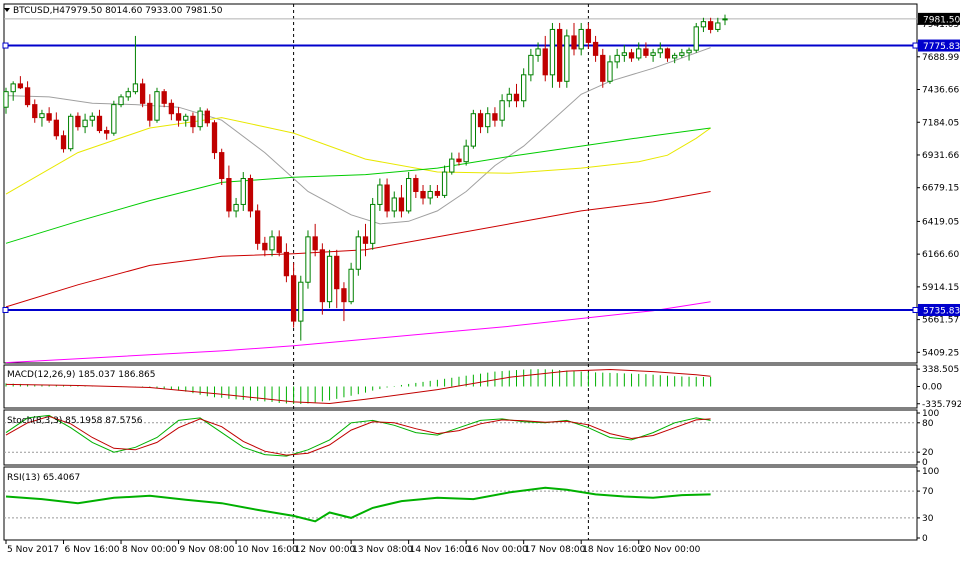  I want to click on current-price-label: 7981.50, so click(941, 20).